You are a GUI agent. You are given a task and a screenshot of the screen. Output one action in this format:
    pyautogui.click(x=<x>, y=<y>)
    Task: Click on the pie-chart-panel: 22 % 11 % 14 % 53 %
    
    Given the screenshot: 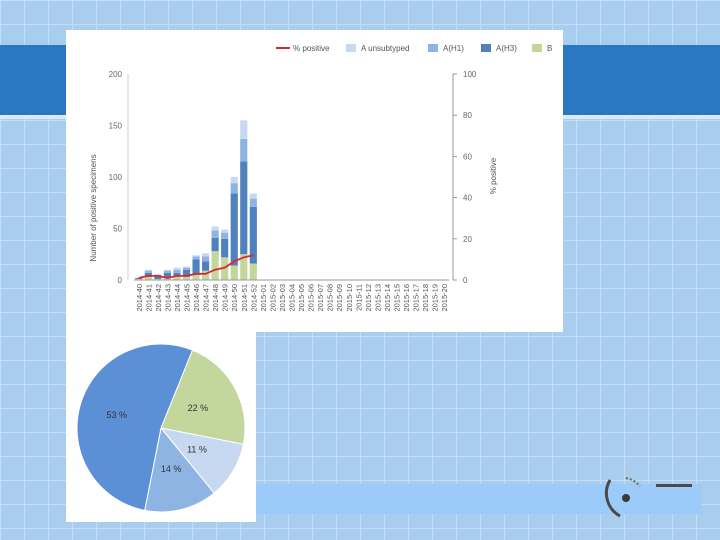 What is the action you would take?
    pyautogui.click(x=161, y=427)
    